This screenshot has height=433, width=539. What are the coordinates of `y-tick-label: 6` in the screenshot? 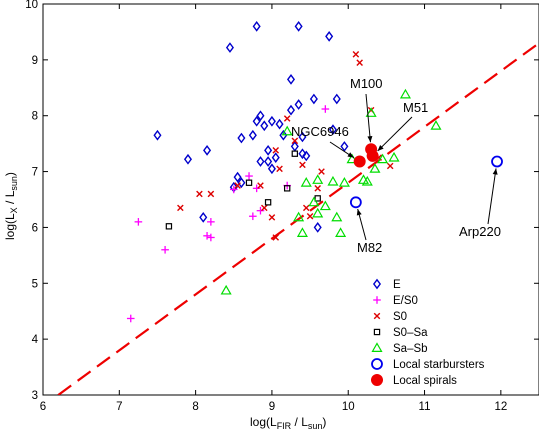 It's located at (35, 228).